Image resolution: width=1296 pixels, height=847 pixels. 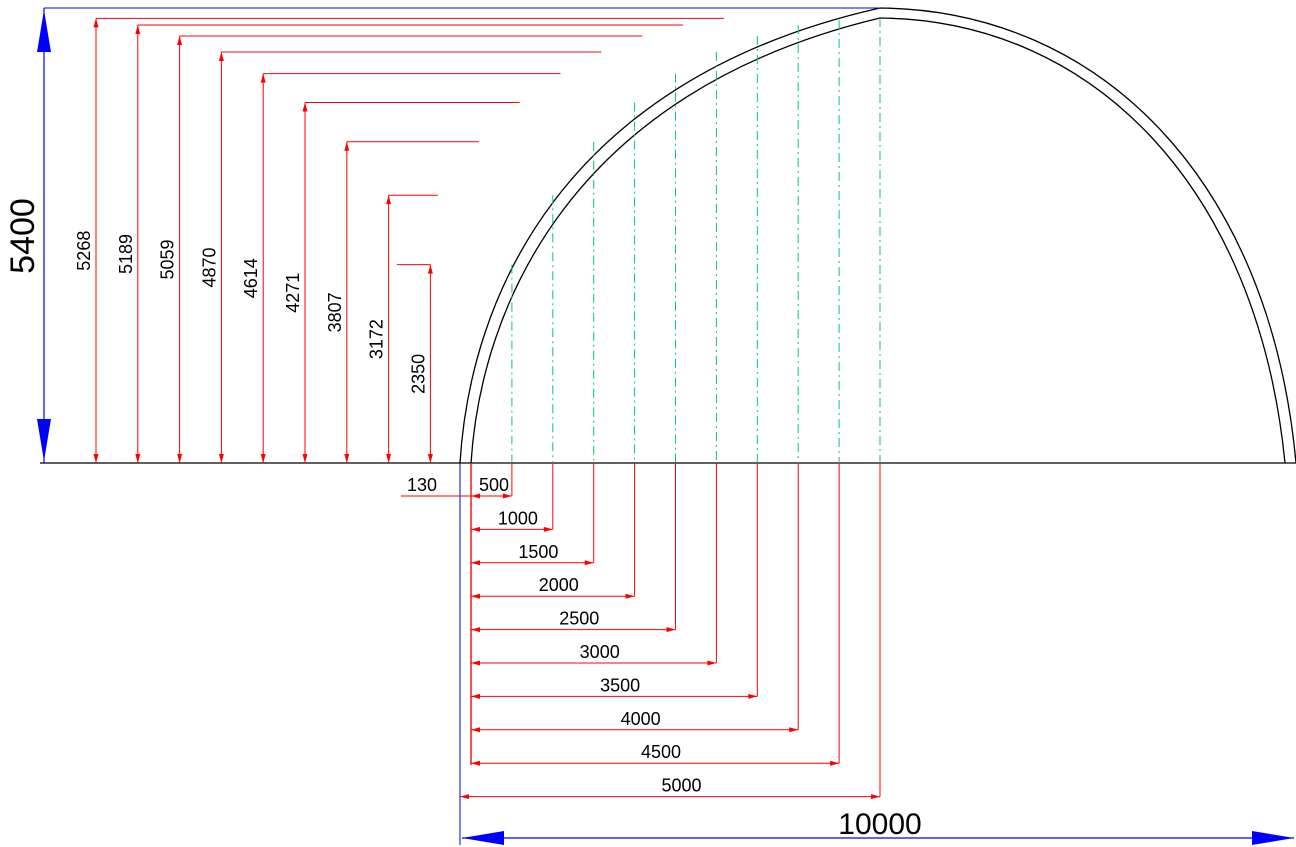 I want to click on arrow-down-icon, so click(x=44, y=440).